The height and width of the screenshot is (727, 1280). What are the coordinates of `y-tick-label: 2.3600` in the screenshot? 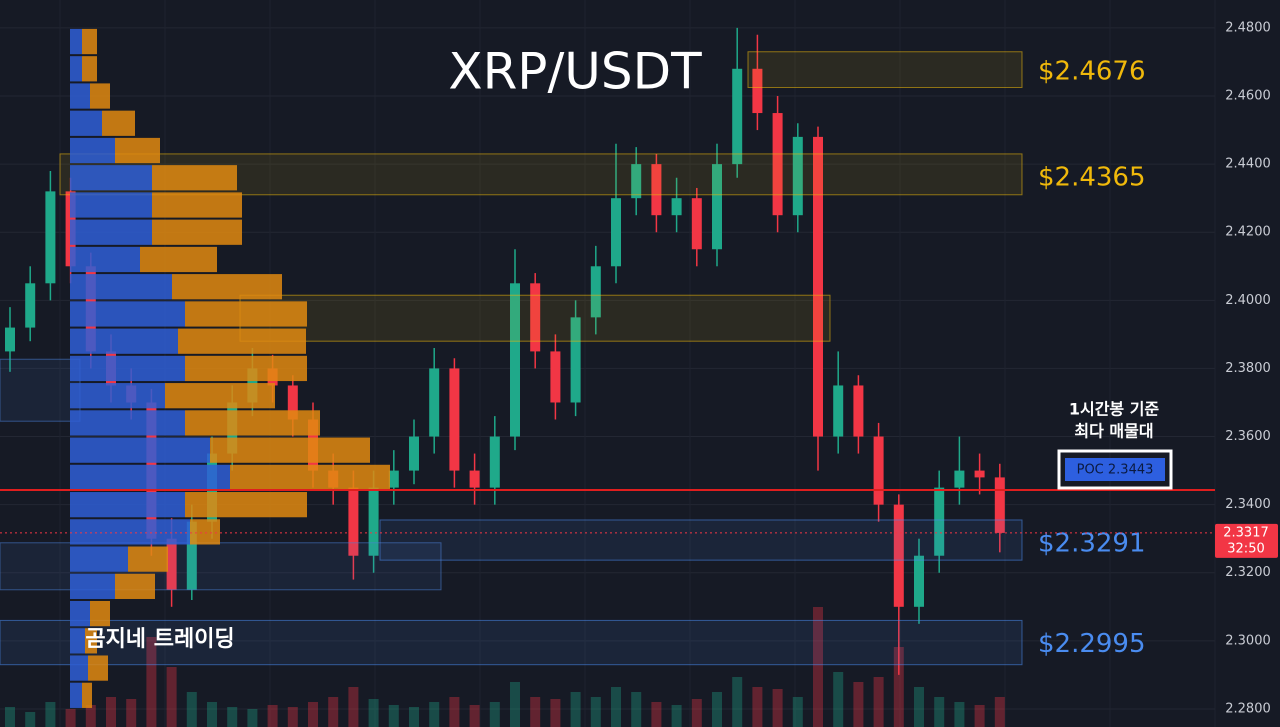 It's located at (1248, 436).